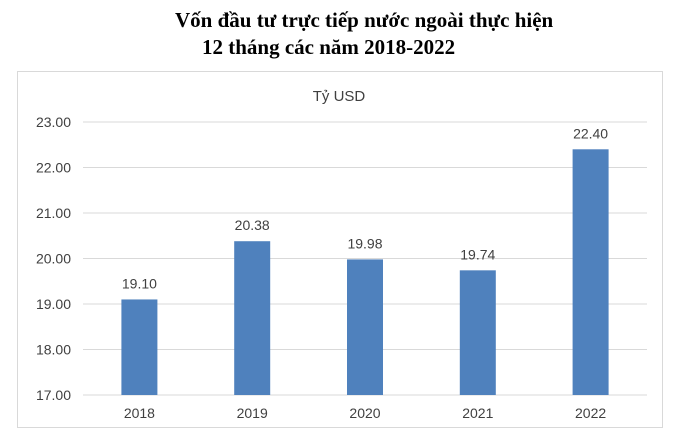 The width and height of the screenshot is (673, 442). What do you see at coordinates (53, 122) in the screenshot?
I see `y-tick-label: 23.00` at bounding box center [53, 122].